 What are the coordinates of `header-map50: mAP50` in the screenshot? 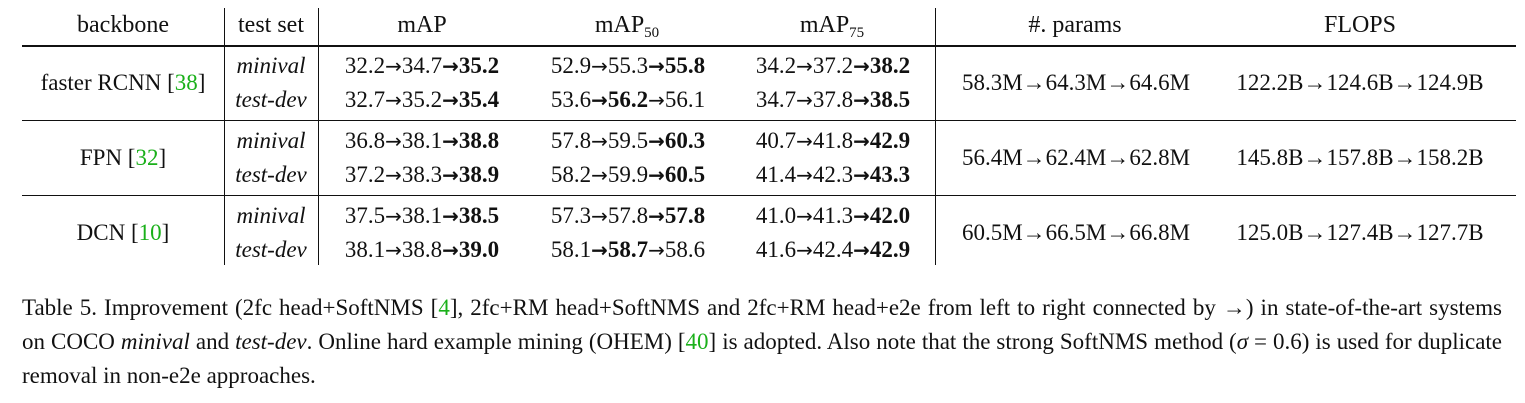 It's located at (627, 25).